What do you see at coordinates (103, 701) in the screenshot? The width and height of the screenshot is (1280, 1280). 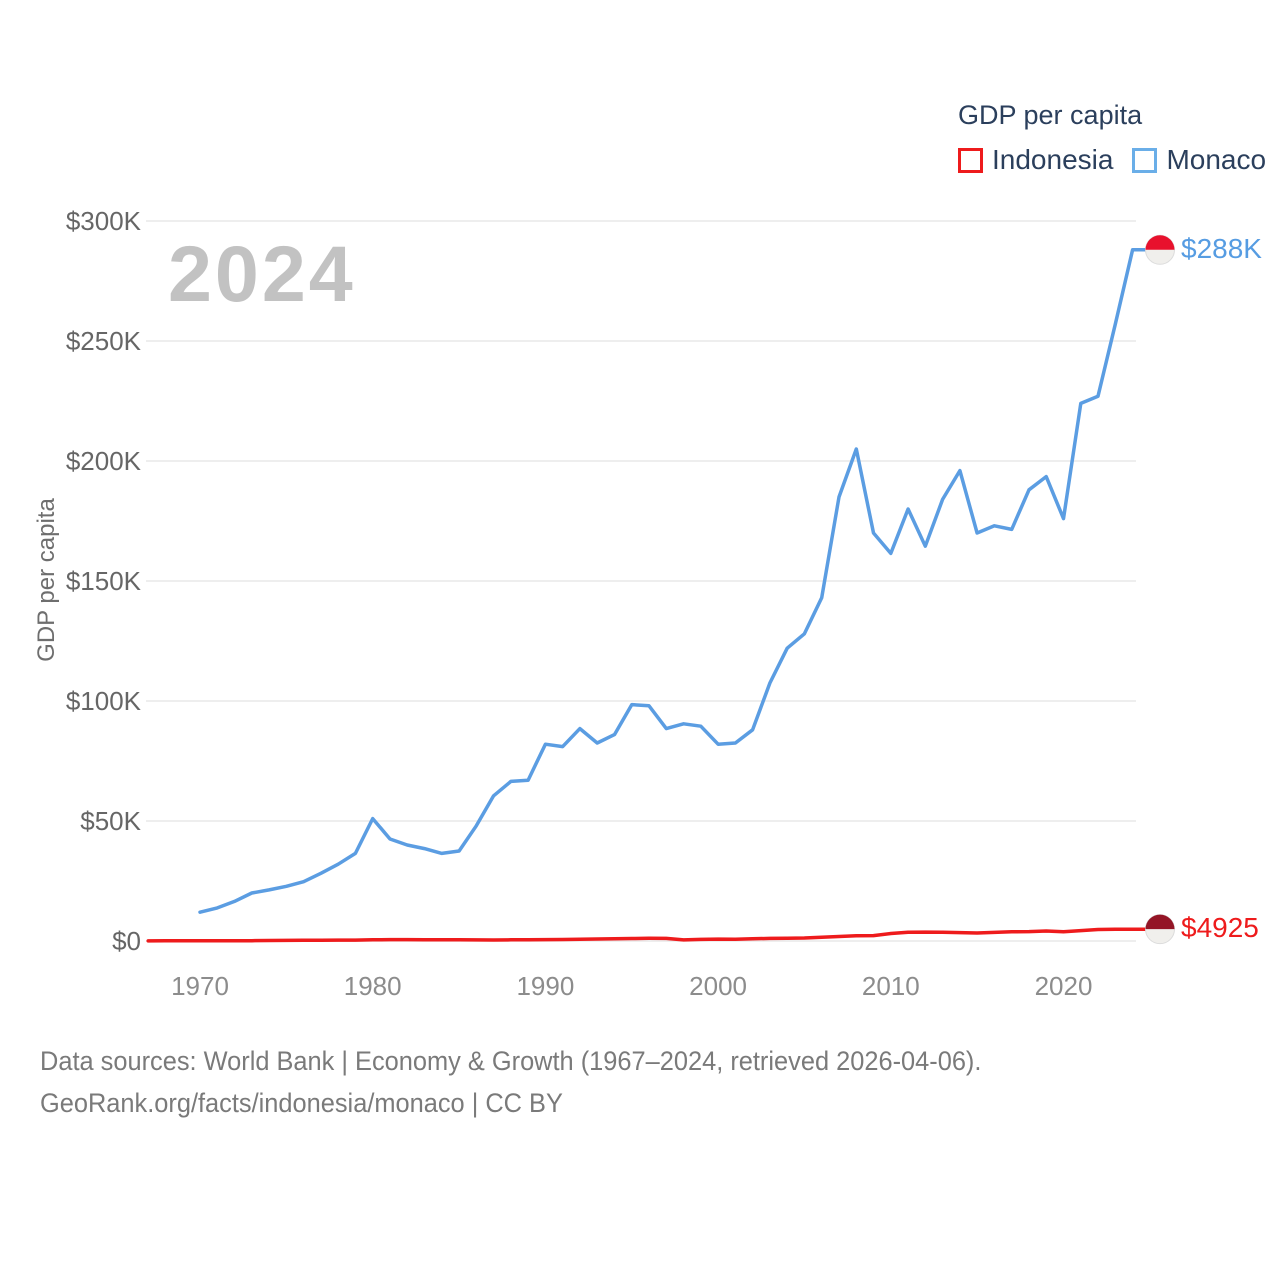 I see `y-tick-label: $100K` at bounding box center [103, 701].